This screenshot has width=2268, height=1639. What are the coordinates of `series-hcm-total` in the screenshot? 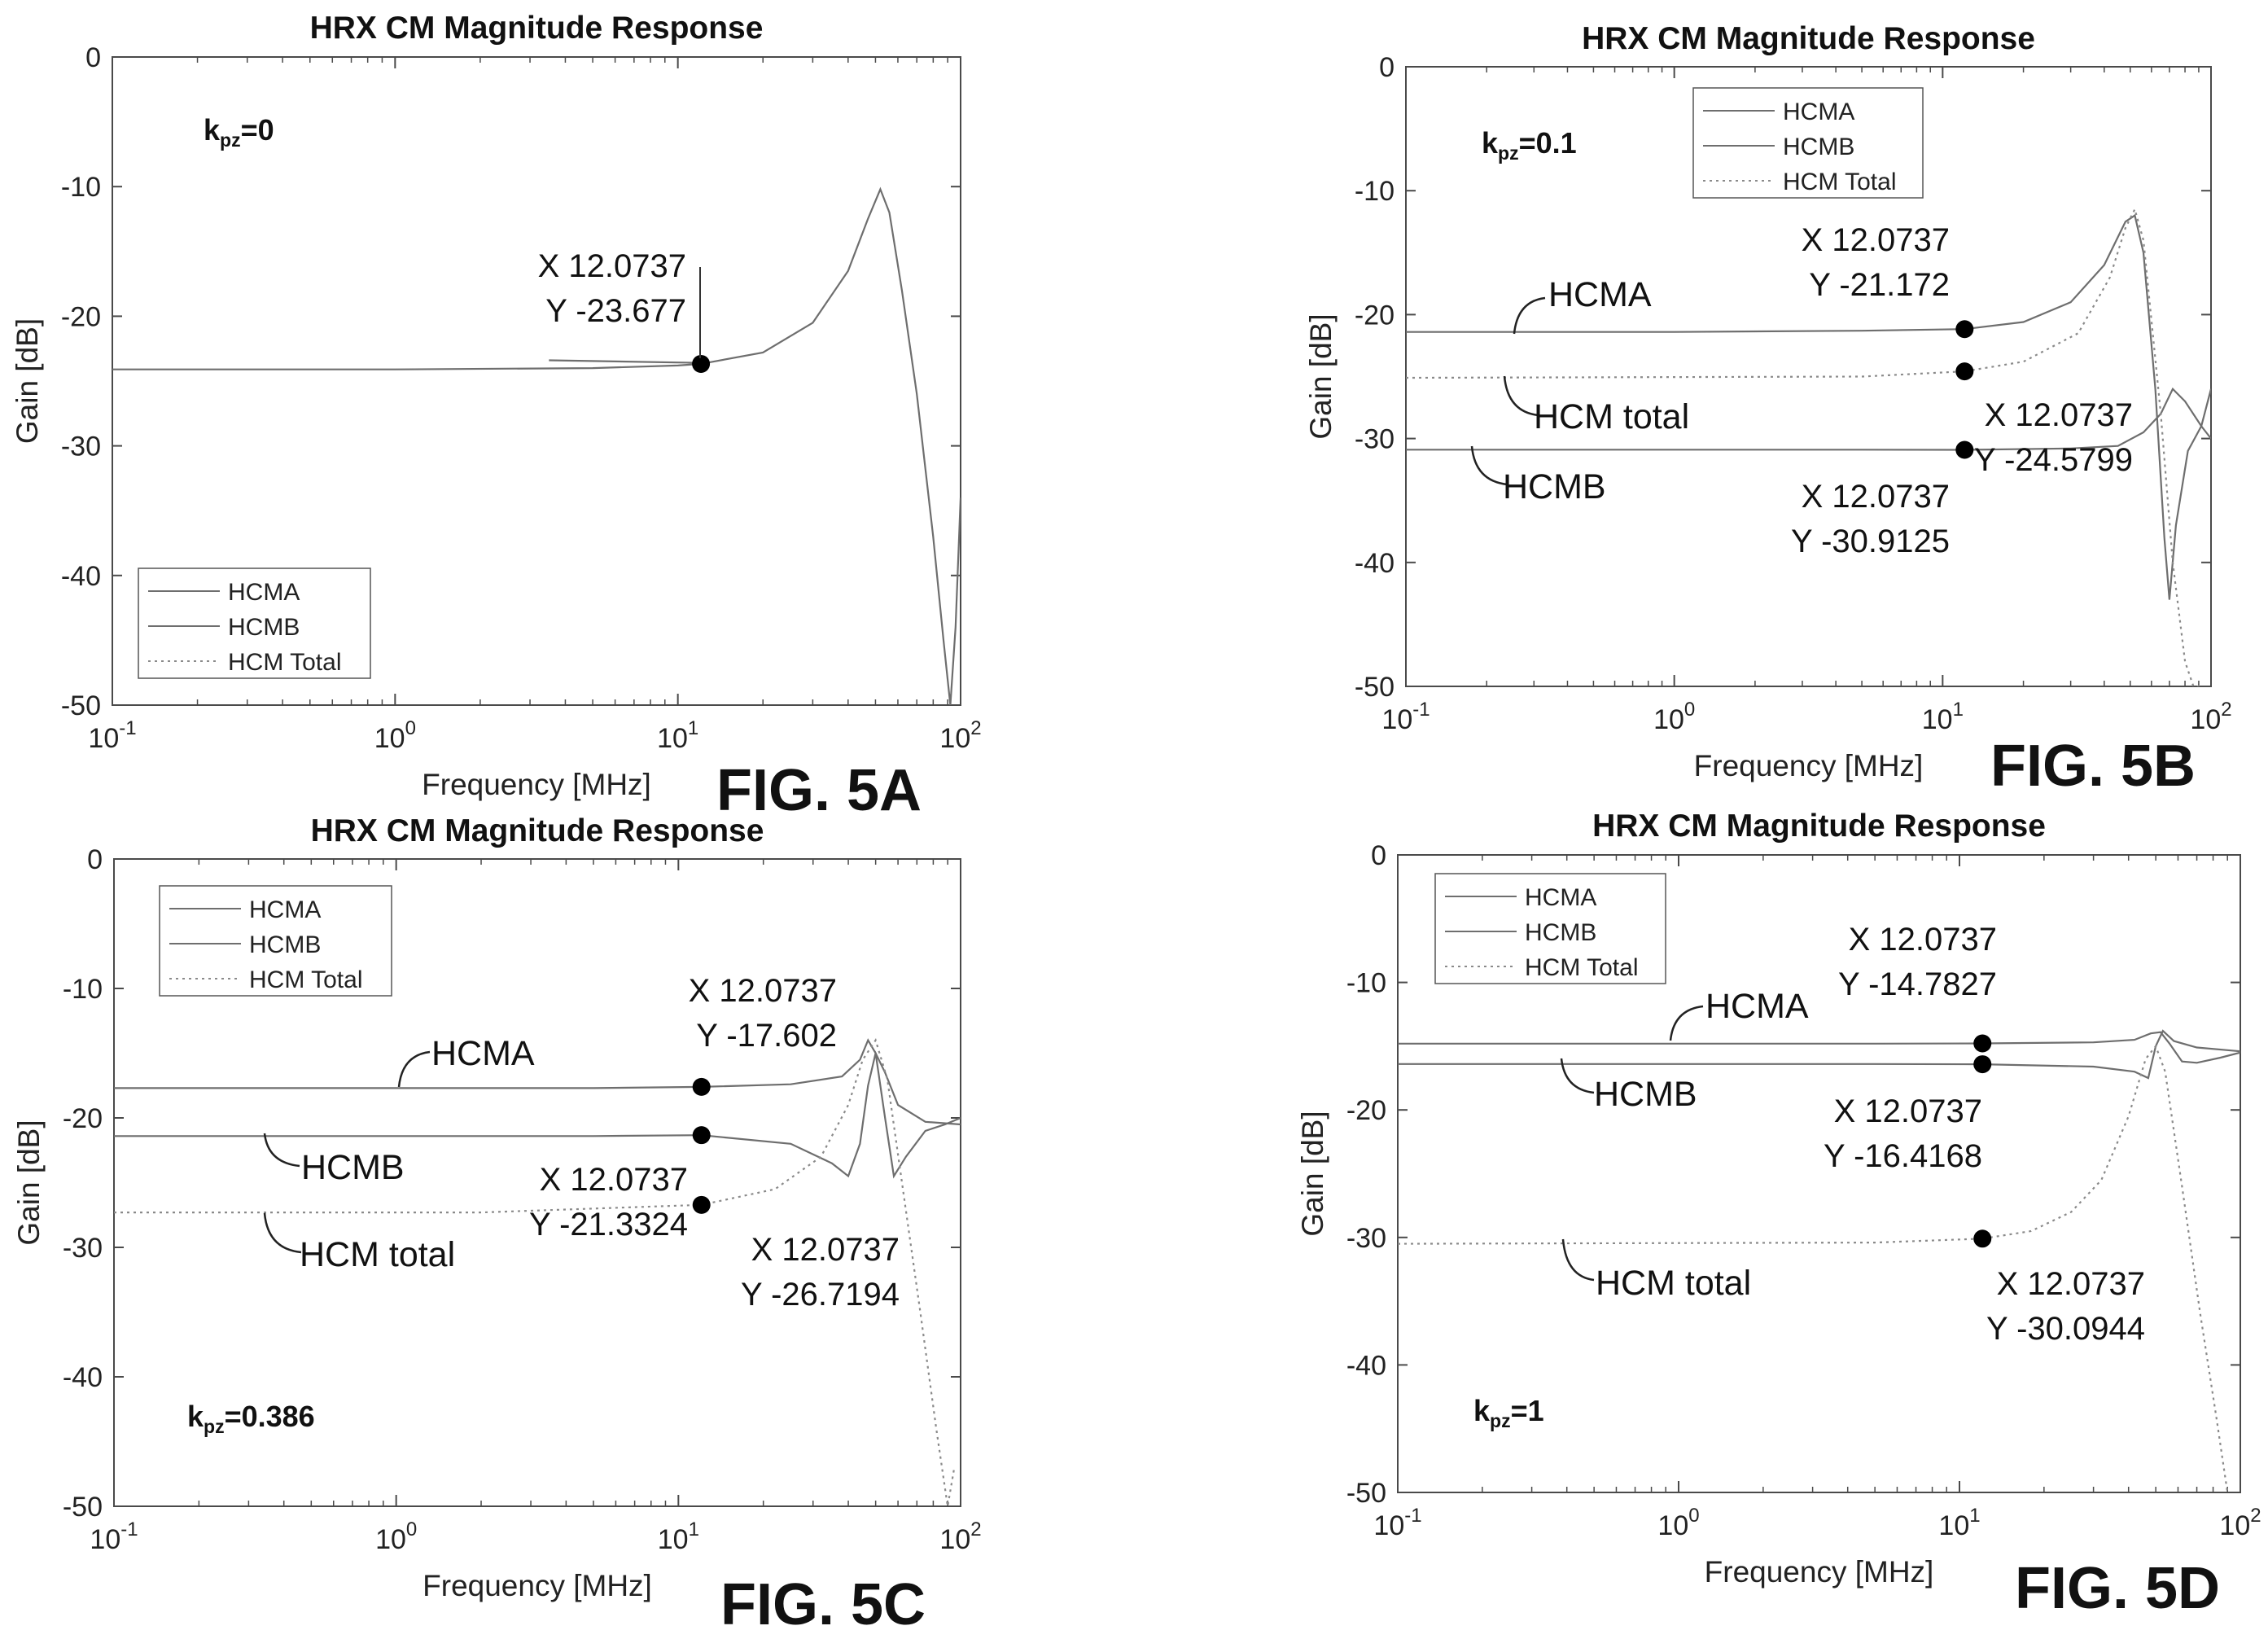 It's located at (1804, 446).